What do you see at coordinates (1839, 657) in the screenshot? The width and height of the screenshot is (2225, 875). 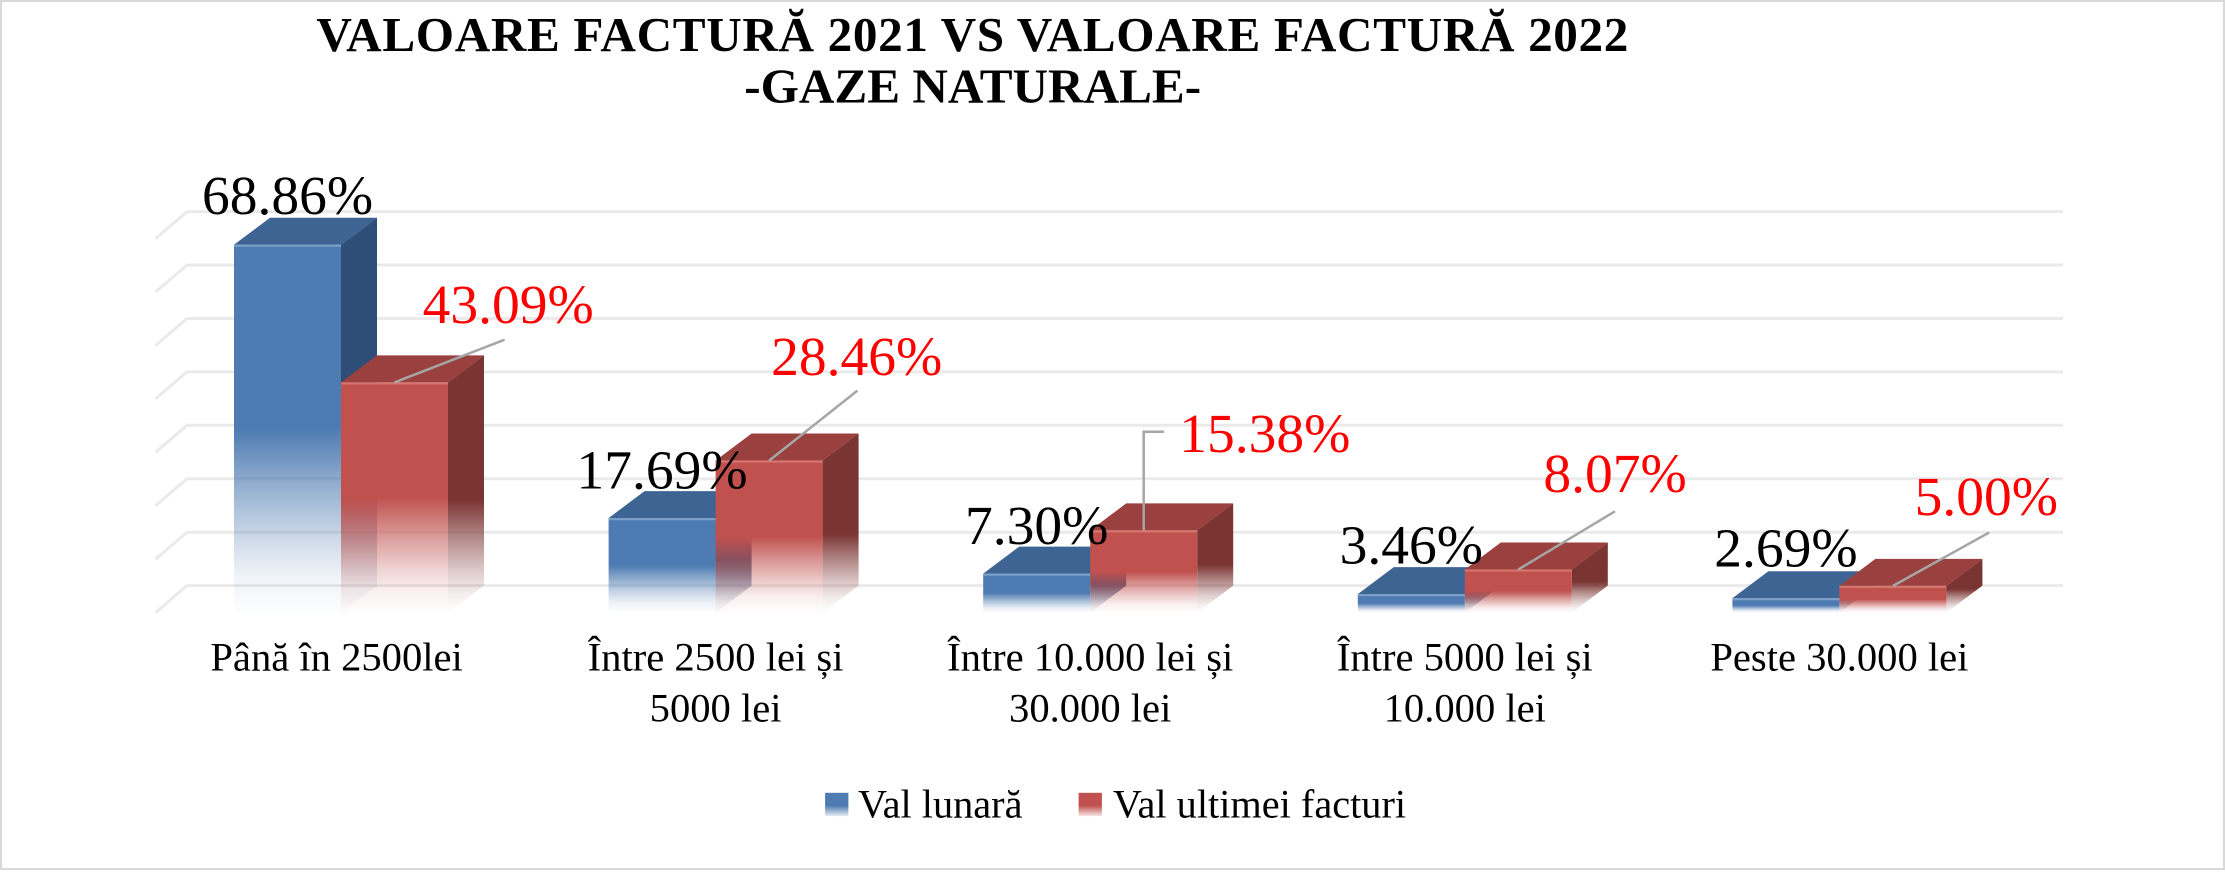 I see `svg-text: Peste 30.000 lei` at bounding box center [1839, 657].